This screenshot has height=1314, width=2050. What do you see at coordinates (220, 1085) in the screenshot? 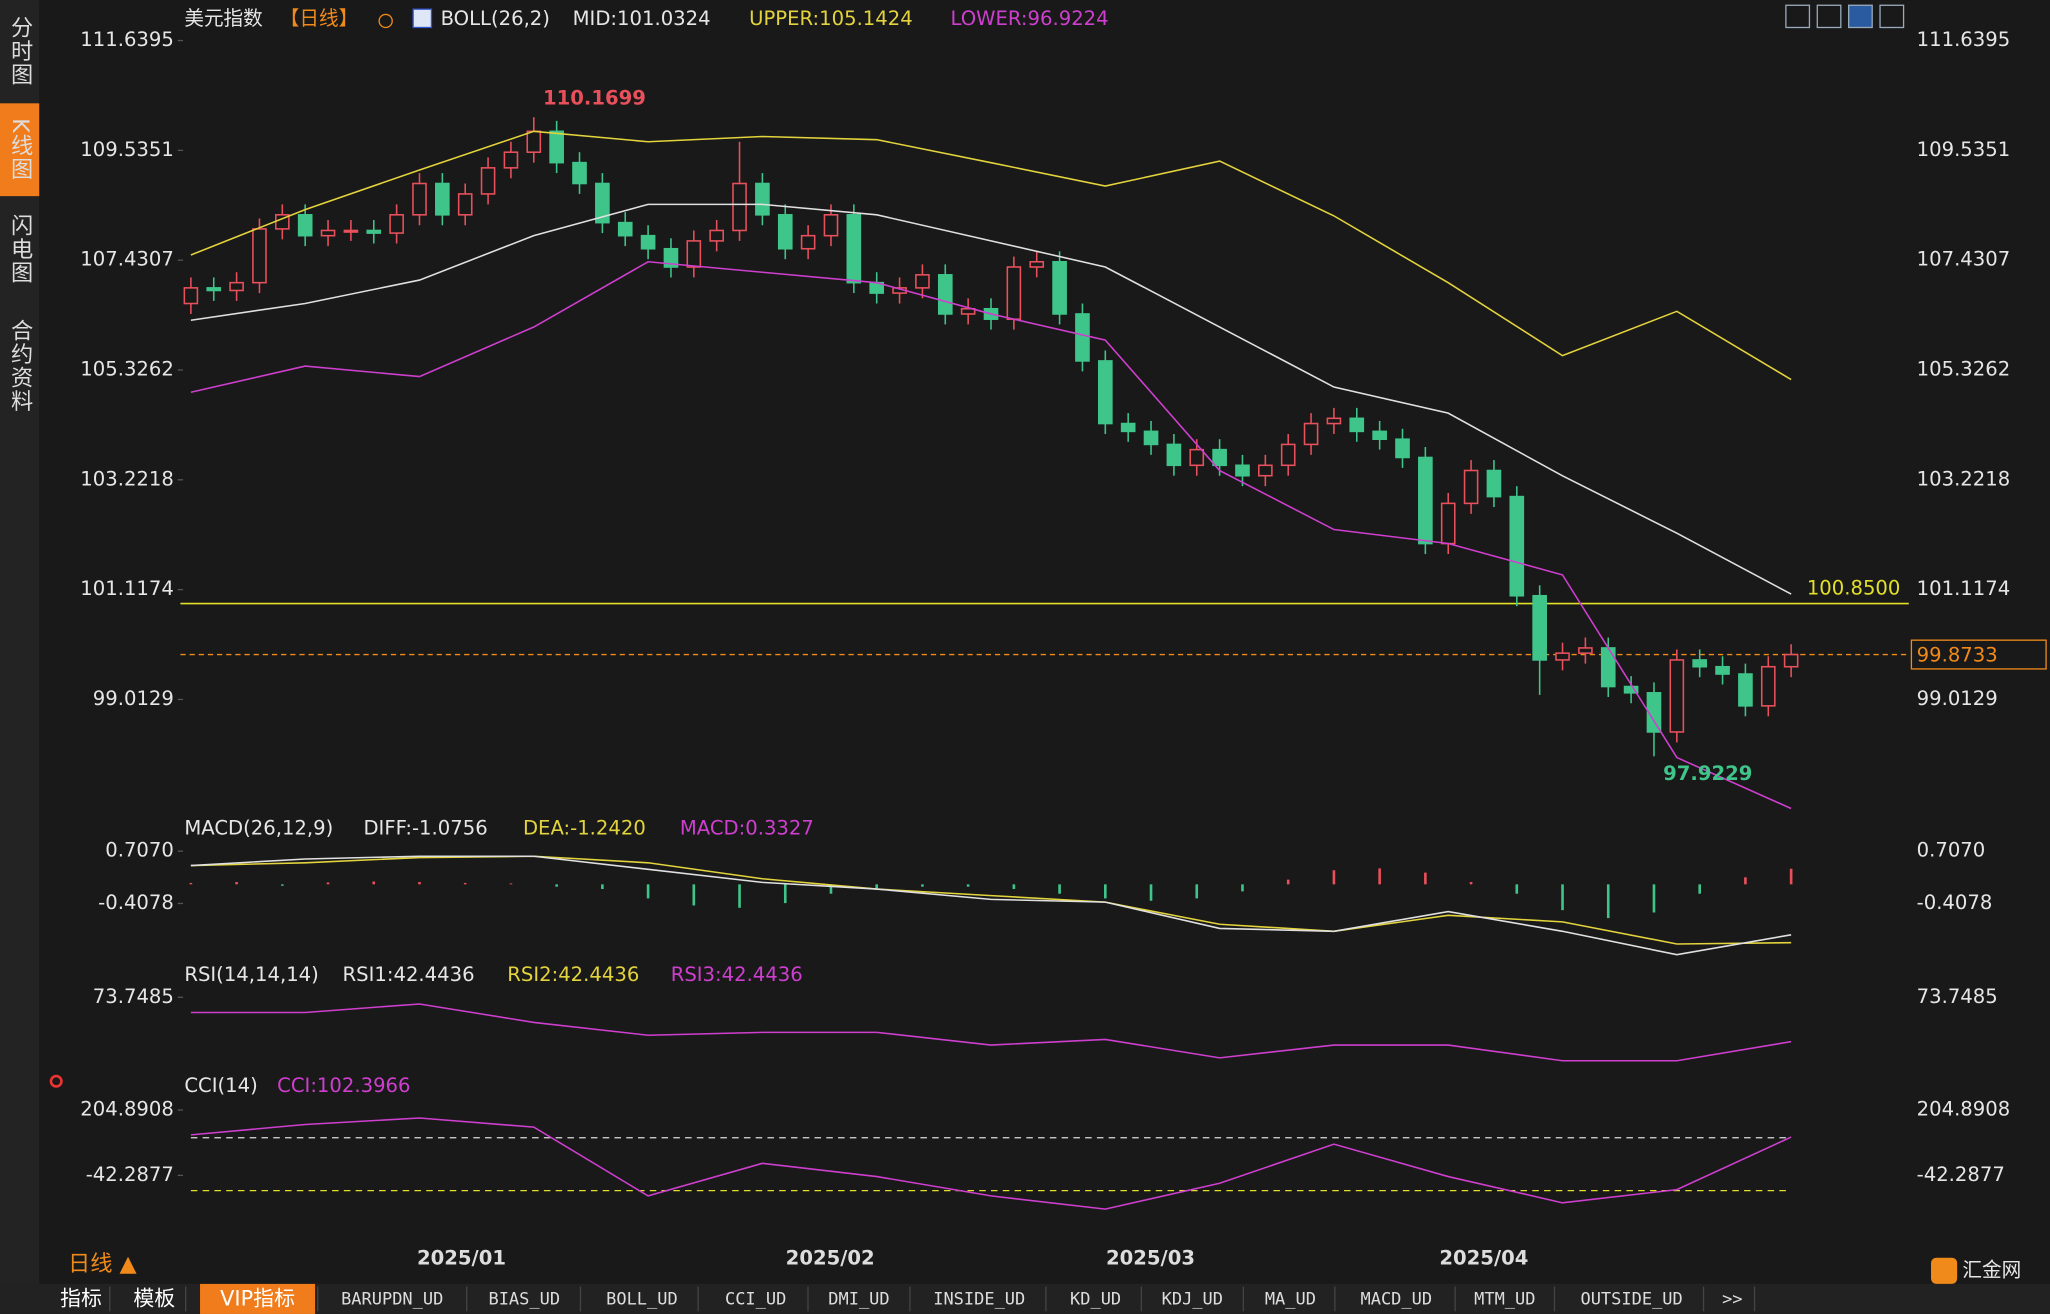
I see `legend: CCI(14)` at bounding box center [220, 1085].